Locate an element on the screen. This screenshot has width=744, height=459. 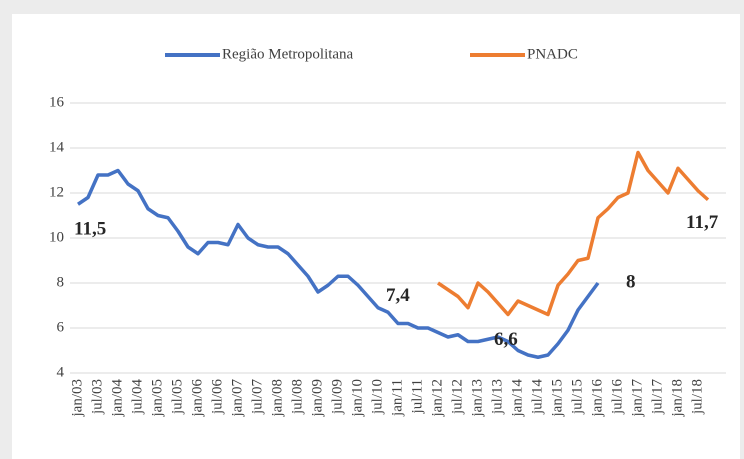
x-tick-label: jul/04 is located at coordinates (137, 397).